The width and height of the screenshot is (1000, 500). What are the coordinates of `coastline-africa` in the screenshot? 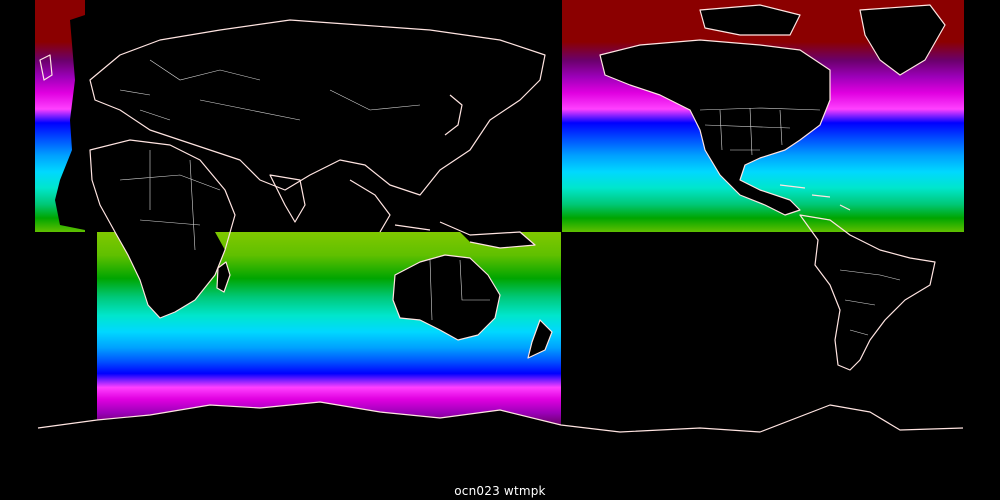 It's located at (162, 229).